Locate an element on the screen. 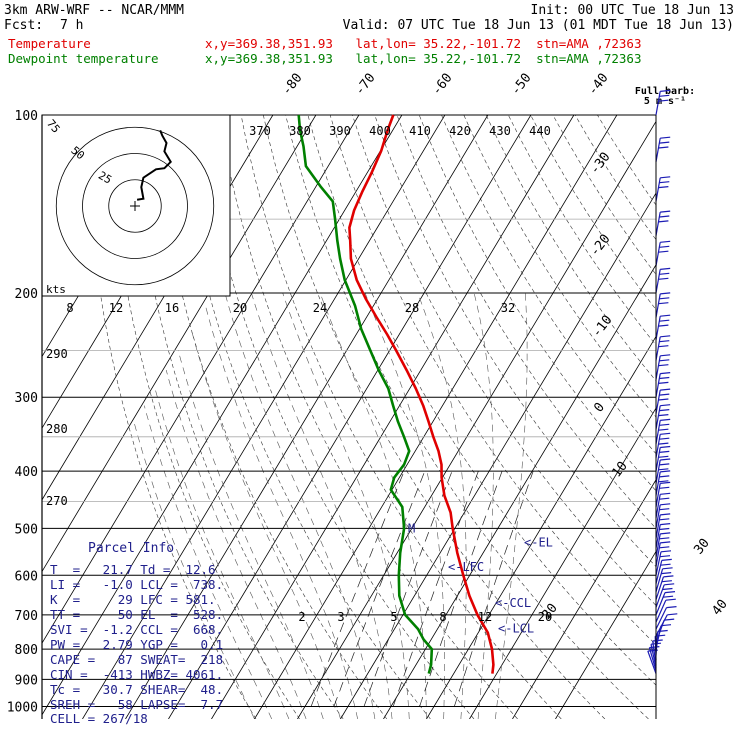 This screenshot has width=740, height=740. level-marker-lfc: <-LFC is located at coordinates (466, 567).